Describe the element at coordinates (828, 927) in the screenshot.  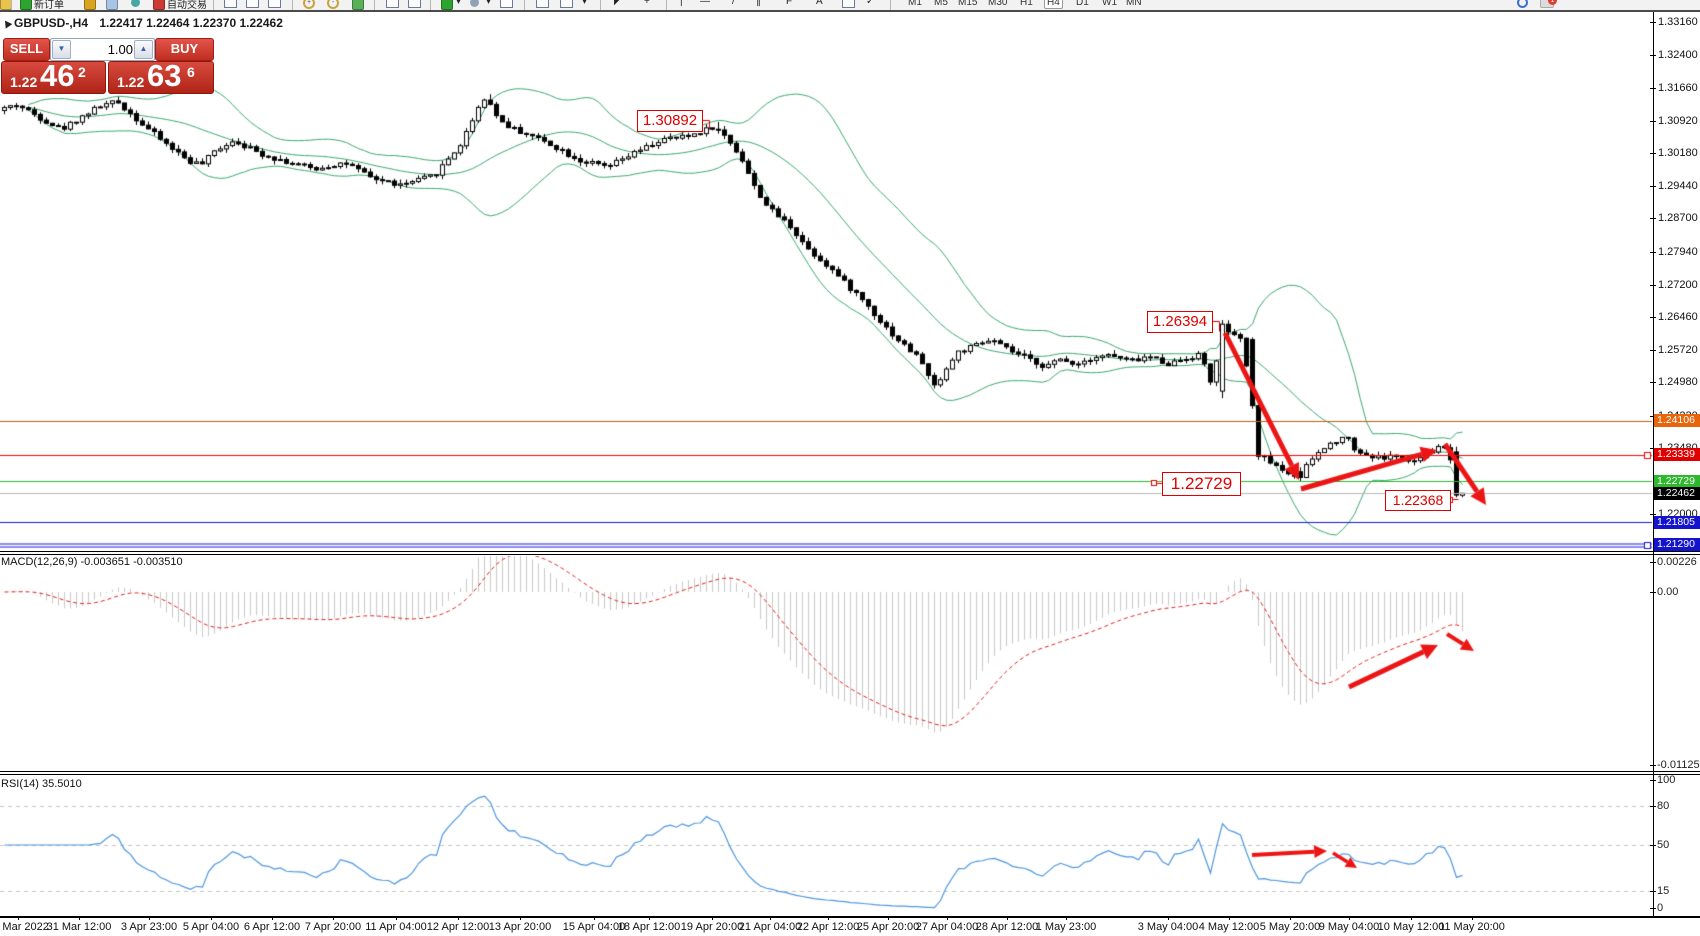
I see `time-axis-label: 22 Apr 12:00` at that location.